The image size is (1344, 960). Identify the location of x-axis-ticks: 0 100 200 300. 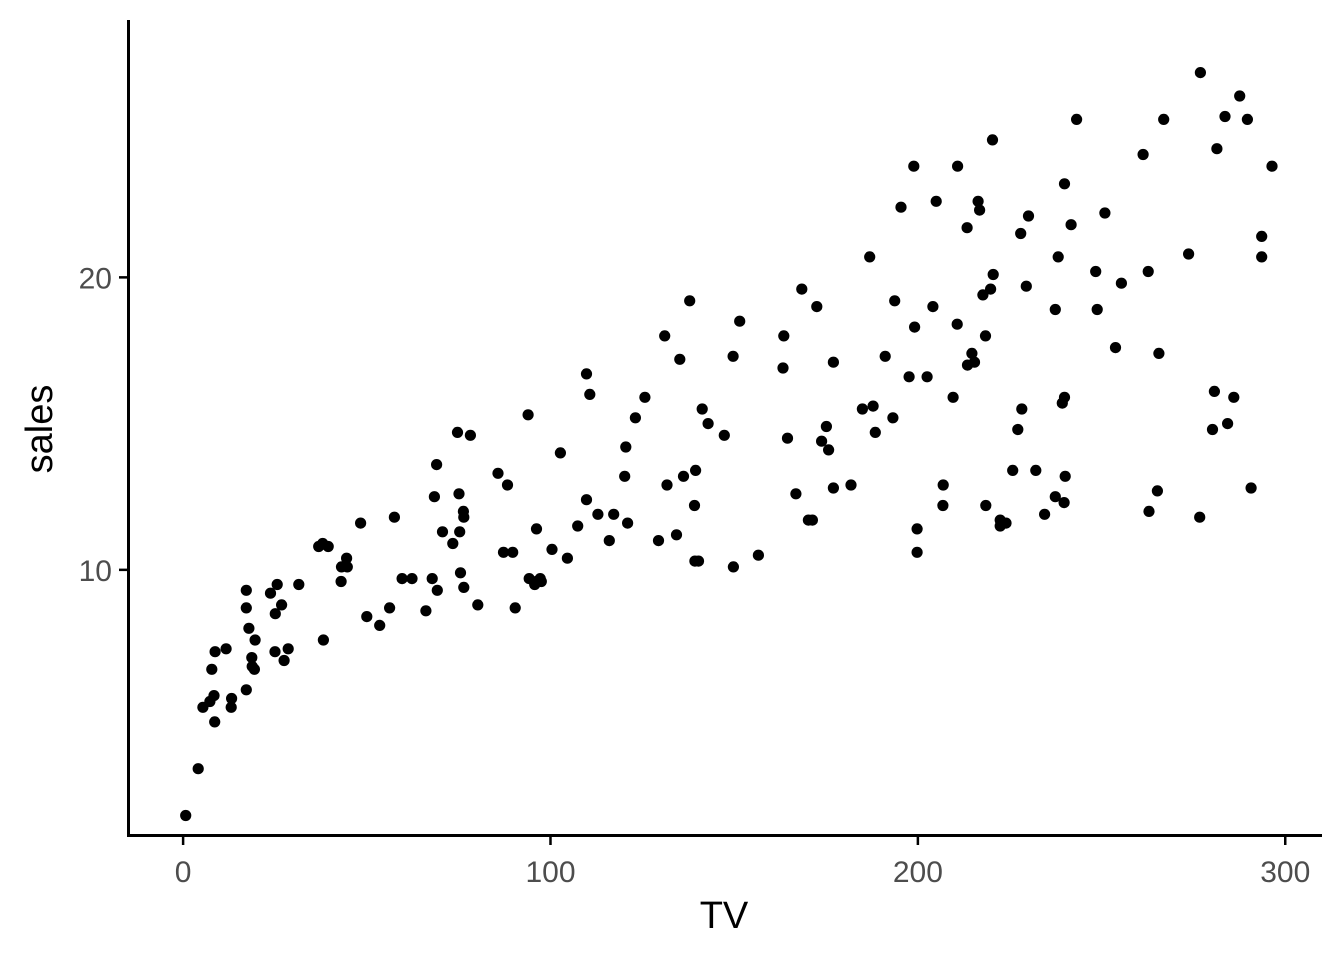
(742, 862).